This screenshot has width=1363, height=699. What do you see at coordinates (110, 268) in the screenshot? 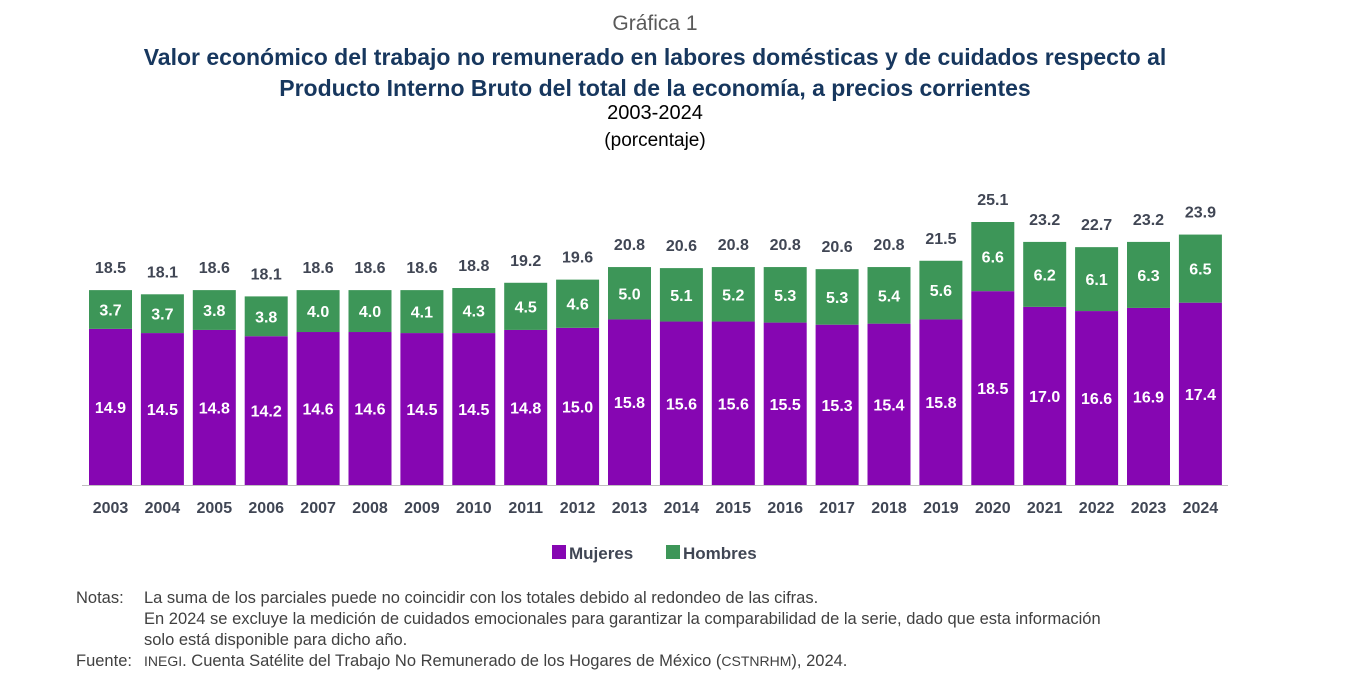
I see `data-label-total: 18.5` at bounding box center [110, 268].